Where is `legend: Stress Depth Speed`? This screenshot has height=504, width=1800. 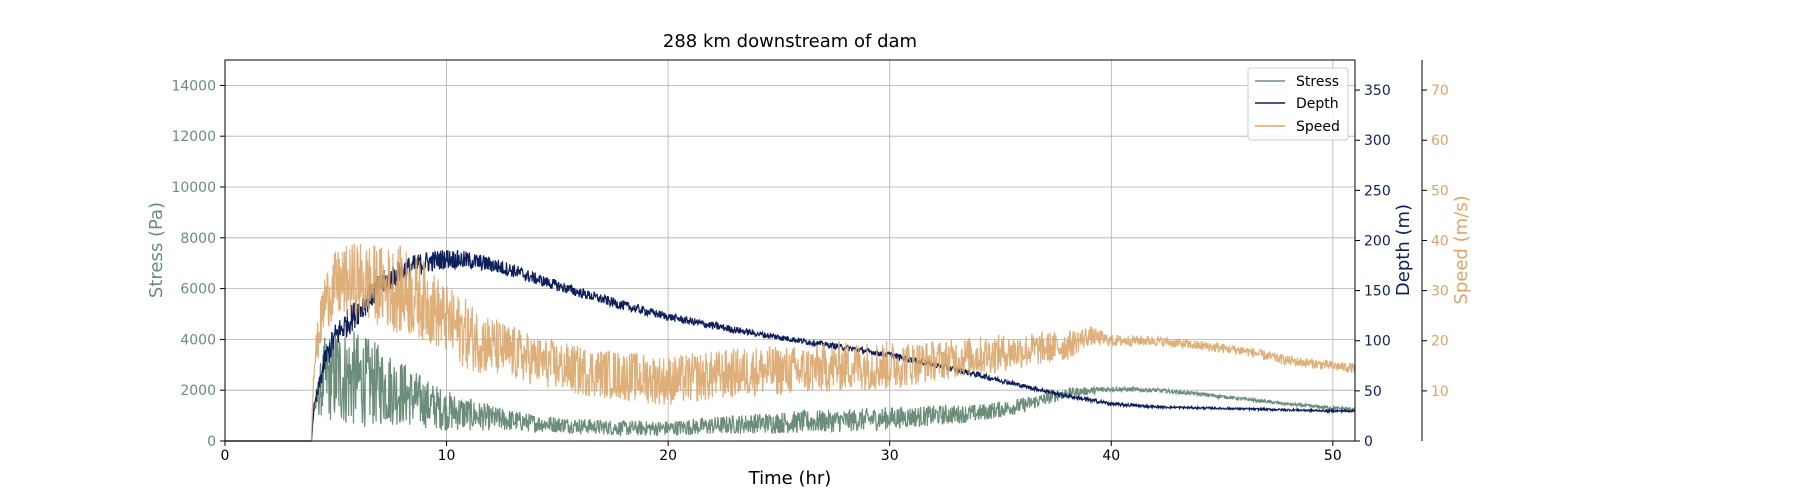
legend: Stress Depth Speed is located at coordinates (1298, 104).